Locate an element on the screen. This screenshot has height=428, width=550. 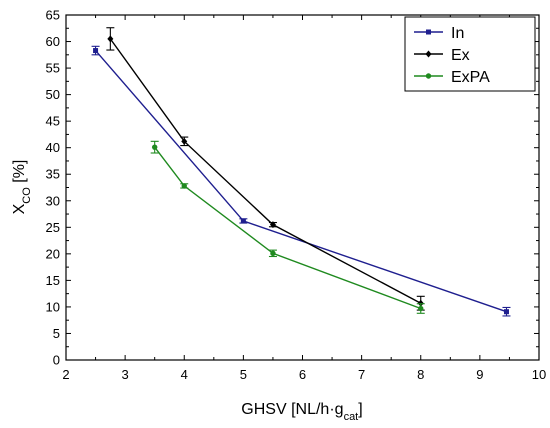
y-tick-label: 20 is located at coordinates (53, 253).